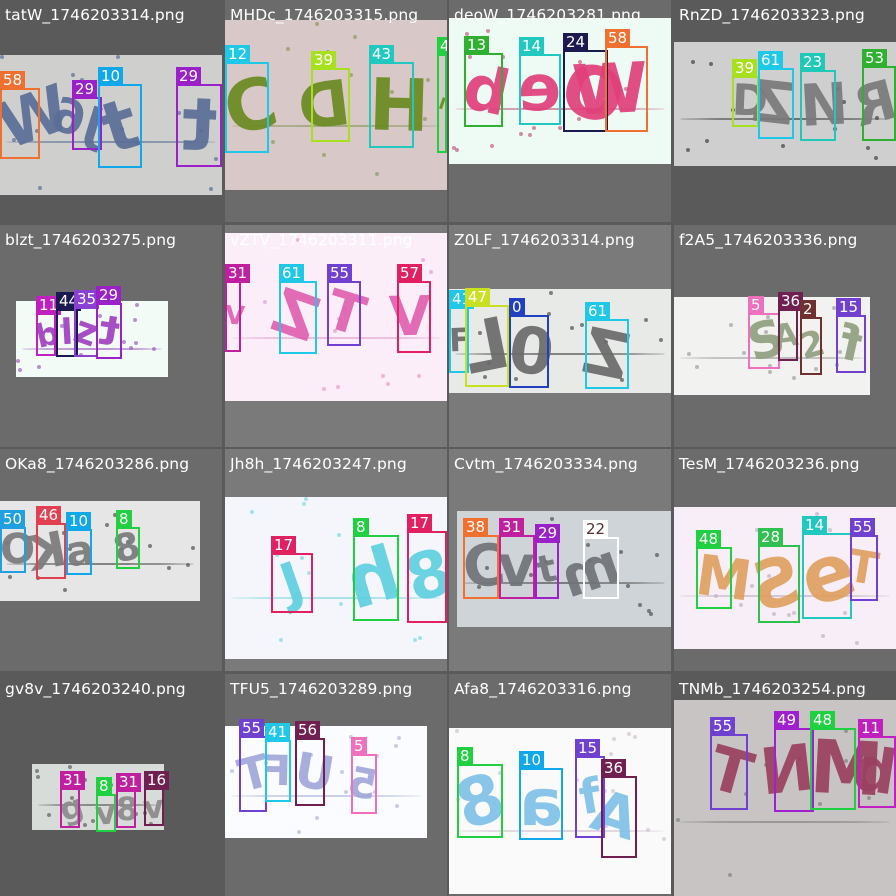 The height and width of the screenshot is (896, 896). Describe the element at coordinates (97, 464) in the screenshot. I see `tile-filename: OKa8_1746203286.png` at that location.